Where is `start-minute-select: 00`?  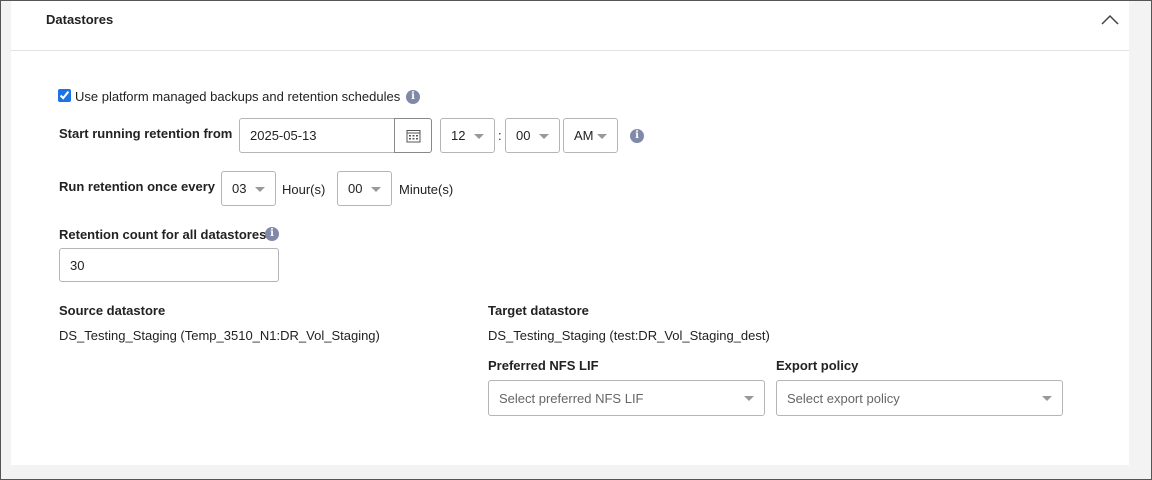 start-minute-select: 00 is located at coordinates (532, 135).